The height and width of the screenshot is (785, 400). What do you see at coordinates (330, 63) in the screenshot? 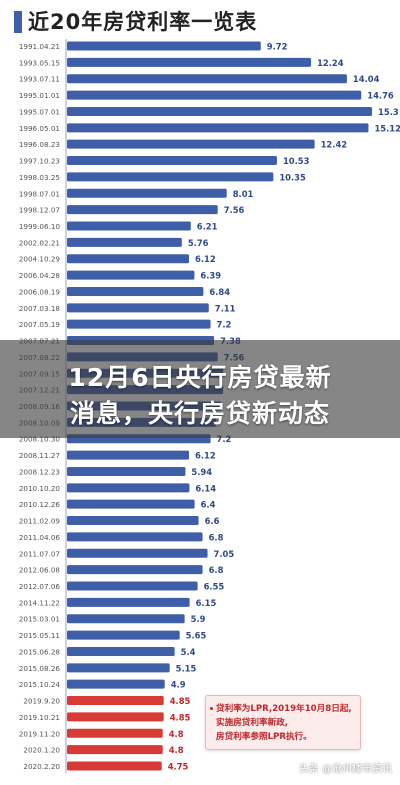
I see `bar-value-label: 12.24` at bounding box center [330, 63].